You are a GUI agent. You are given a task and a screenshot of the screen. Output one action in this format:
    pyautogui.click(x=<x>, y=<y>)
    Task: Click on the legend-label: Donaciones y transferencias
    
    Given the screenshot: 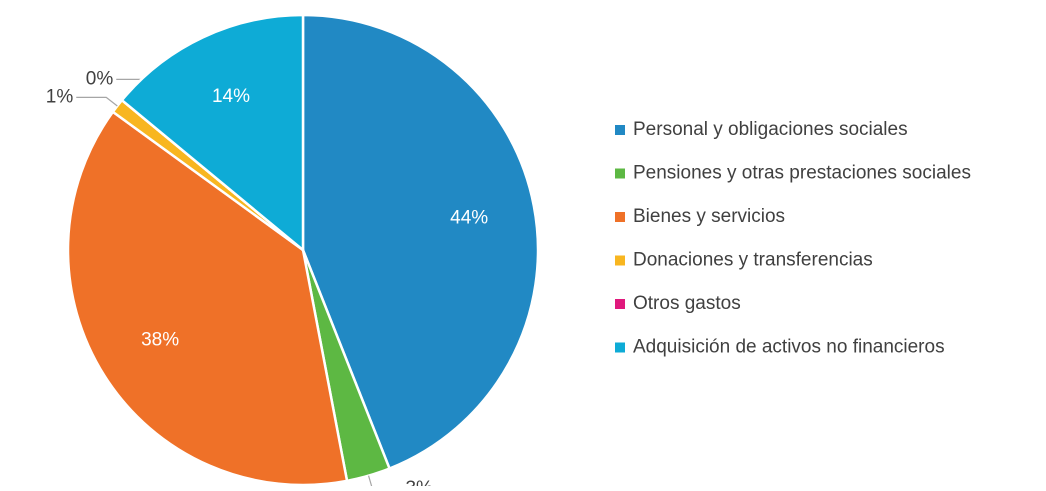 What is the action you would take?
    pyautogui.click(x=753, y=260)
    